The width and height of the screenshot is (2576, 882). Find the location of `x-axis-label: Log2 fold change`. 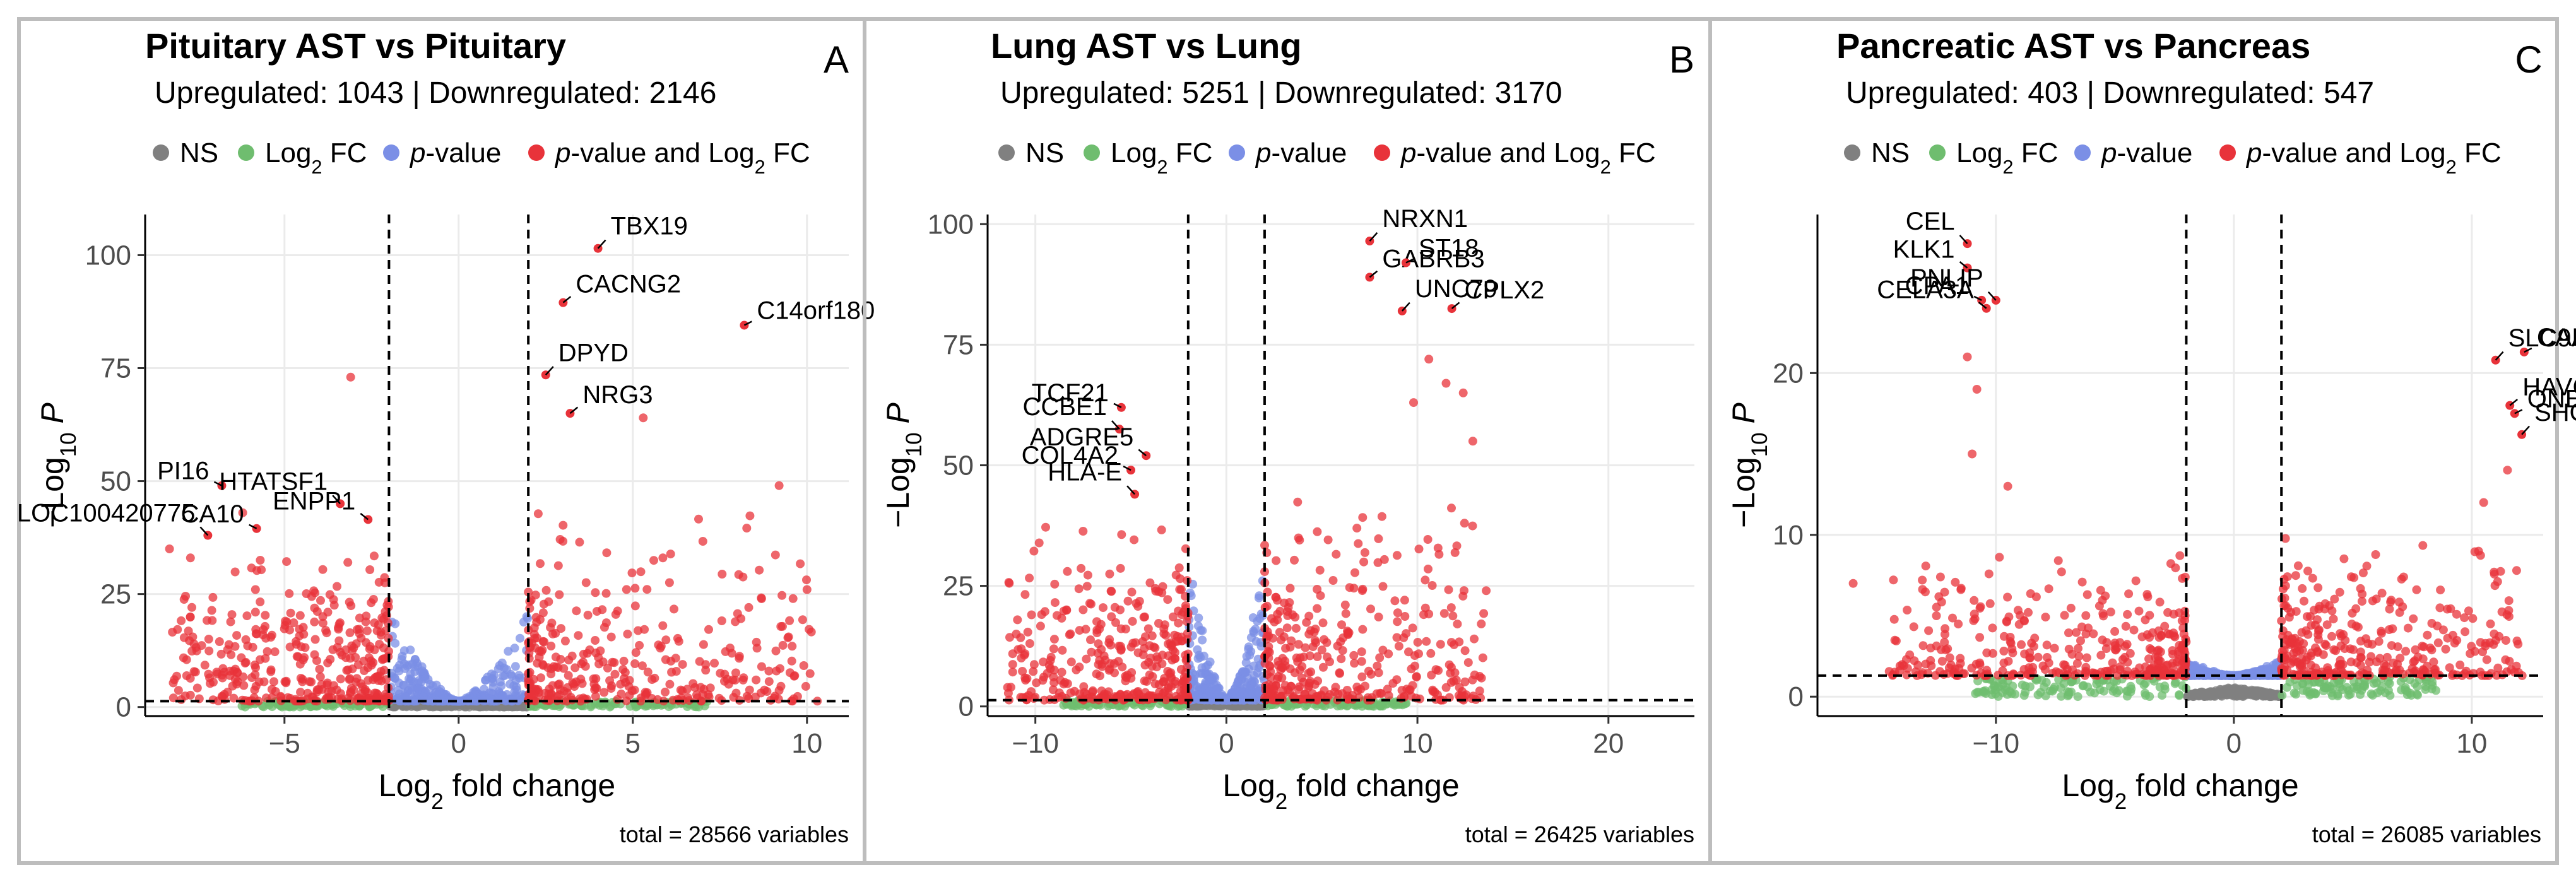

x-axis-label: Log2 fold change is located at coordinates (497, 791).